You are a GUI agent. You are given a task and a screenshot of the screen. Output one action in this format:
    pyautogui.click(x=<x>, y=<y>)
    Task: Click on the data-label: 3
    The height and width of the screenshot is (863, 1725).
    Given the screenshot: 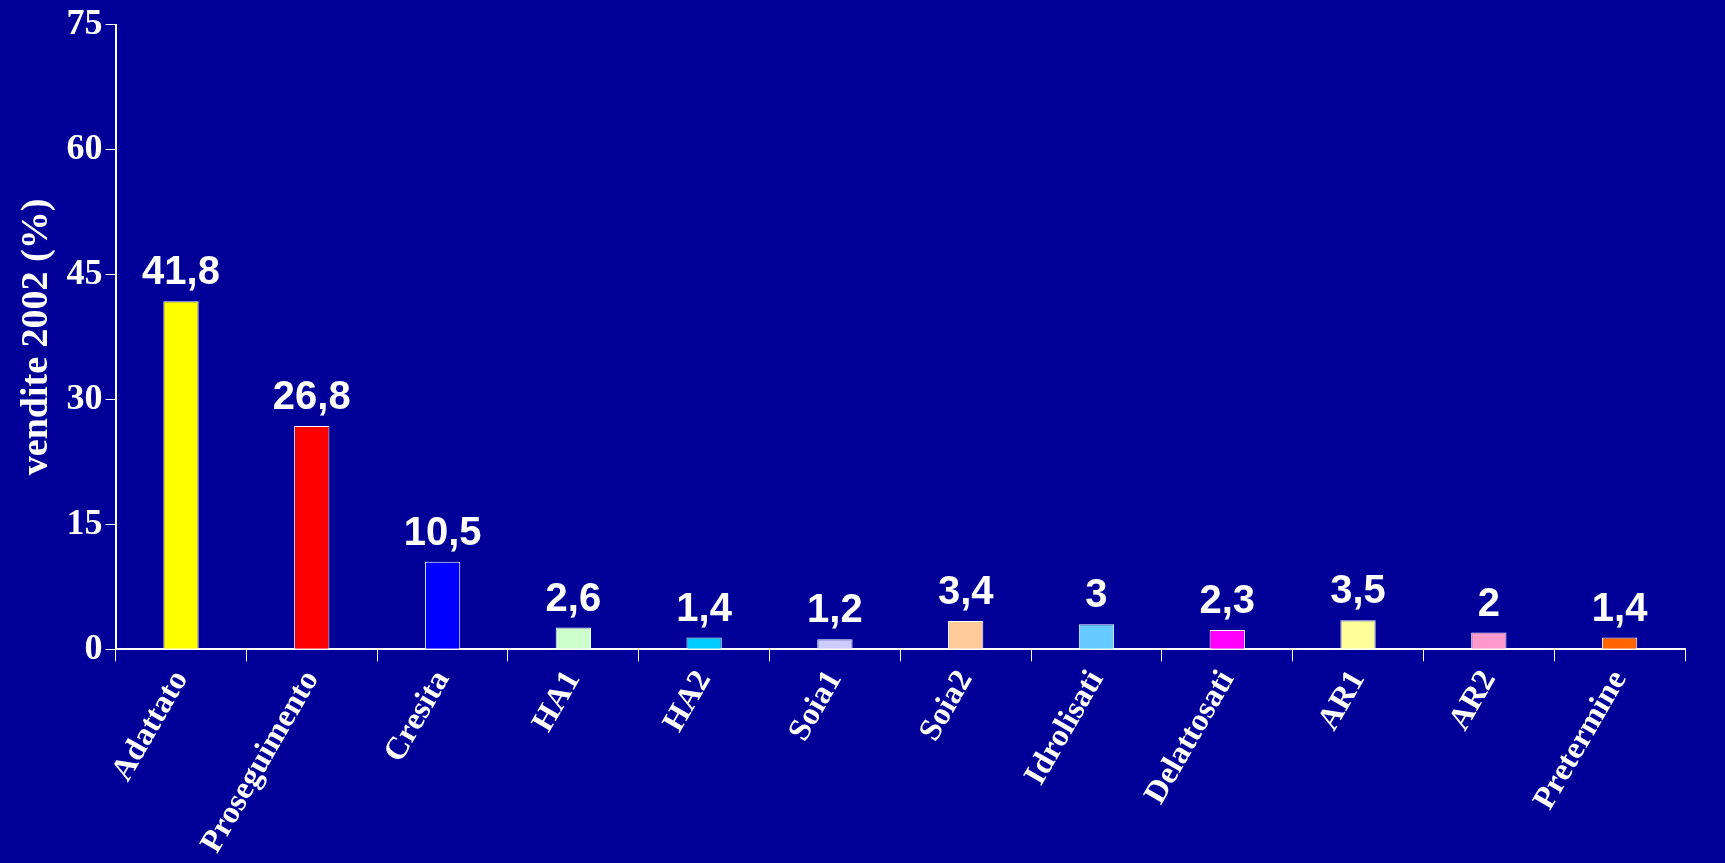 What is the action you would take?
    pyautogui.click(x=1096, y=593)
    